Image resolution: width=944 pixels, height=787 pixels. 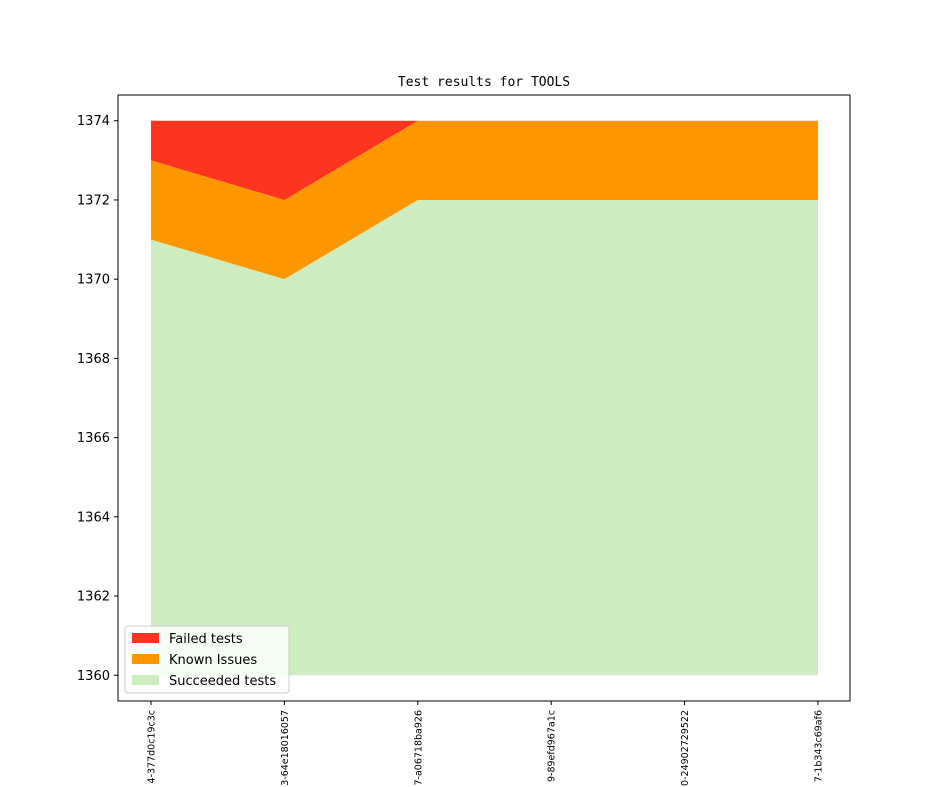 What do you see at coordinates (552, 746) in the screenshot?
I see `x-tick-label: 9-89efd967a1c` at bounding box center [552, 746].